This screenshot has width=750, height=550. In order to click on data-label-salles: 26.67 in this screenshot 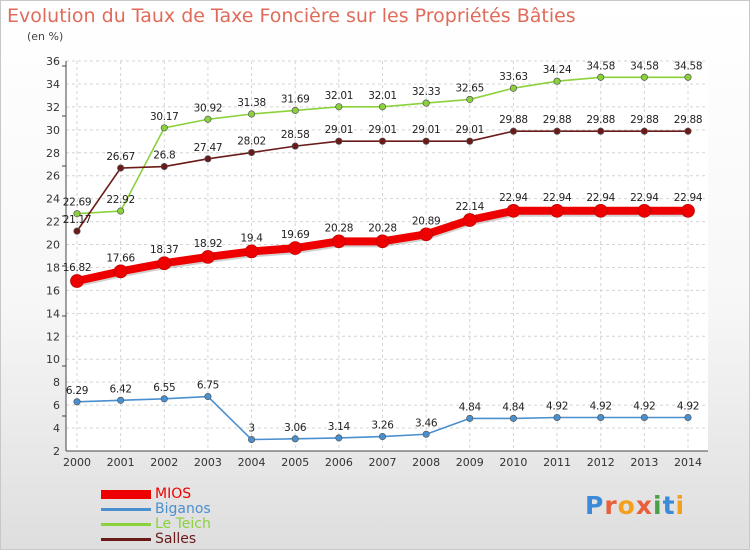, I will do `click(120, 157)`.